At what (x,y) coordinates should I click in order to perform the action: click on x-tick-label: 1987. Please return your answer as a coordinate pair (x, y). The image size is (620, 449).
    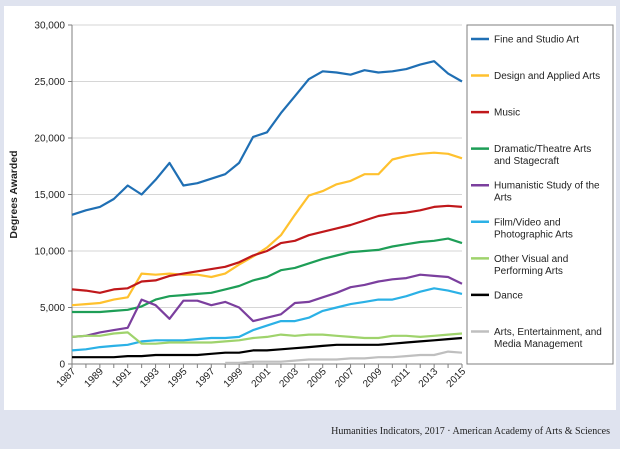
    Looking at the image, I should click on (67, 378).